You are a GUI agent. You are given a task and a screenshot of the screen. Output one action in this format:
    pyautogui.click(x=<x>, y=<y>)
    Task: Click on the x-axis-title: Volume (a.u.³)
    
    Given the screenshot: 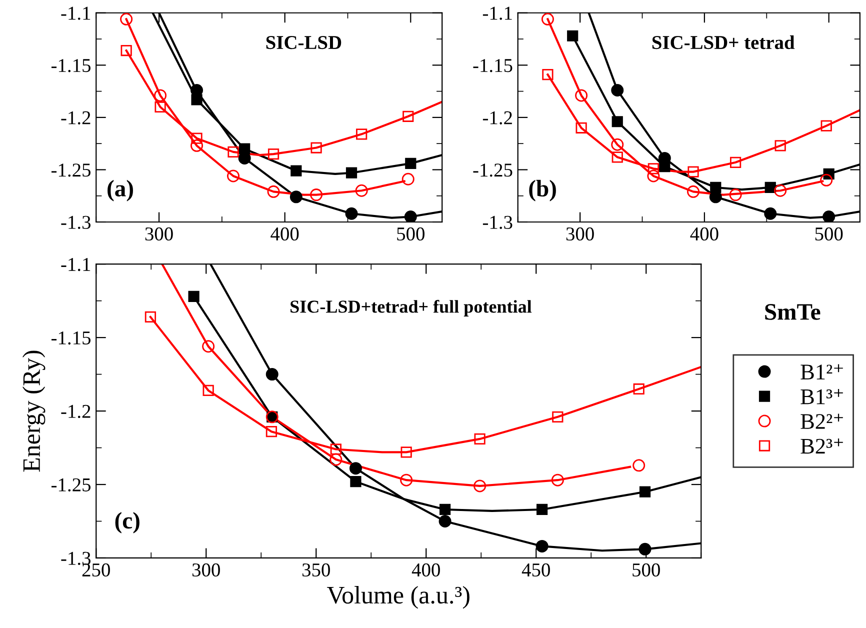 What is the action you would take?
    pyautogui.click(x=398, y=597)
    